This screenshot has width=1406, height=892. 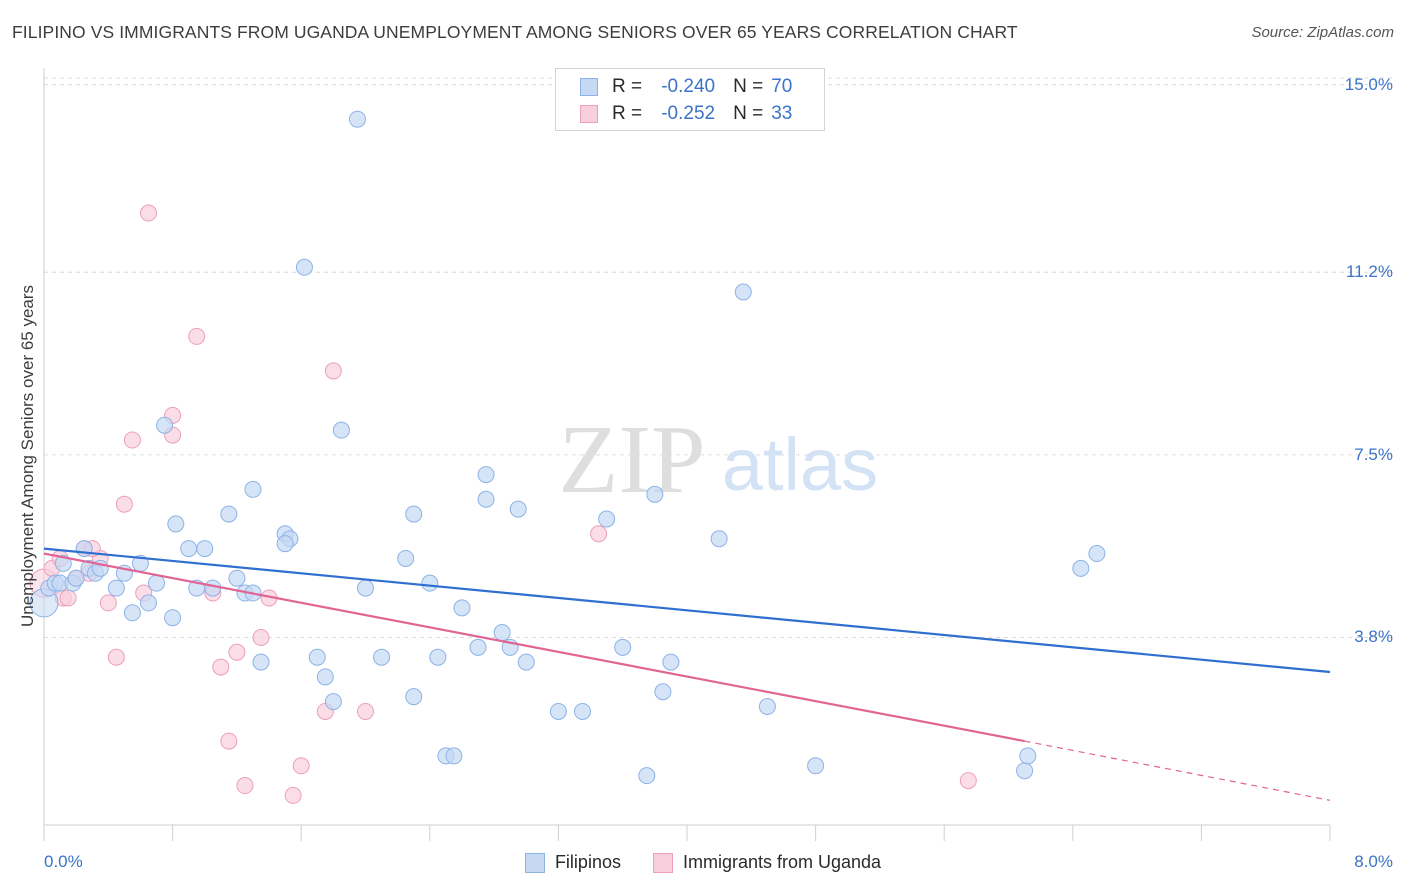 What do you see at coordinates (1322, 32) in the screenshot?
I see `source-label: Source: ZipAtlas.com` at bounding box center [1322, 32].